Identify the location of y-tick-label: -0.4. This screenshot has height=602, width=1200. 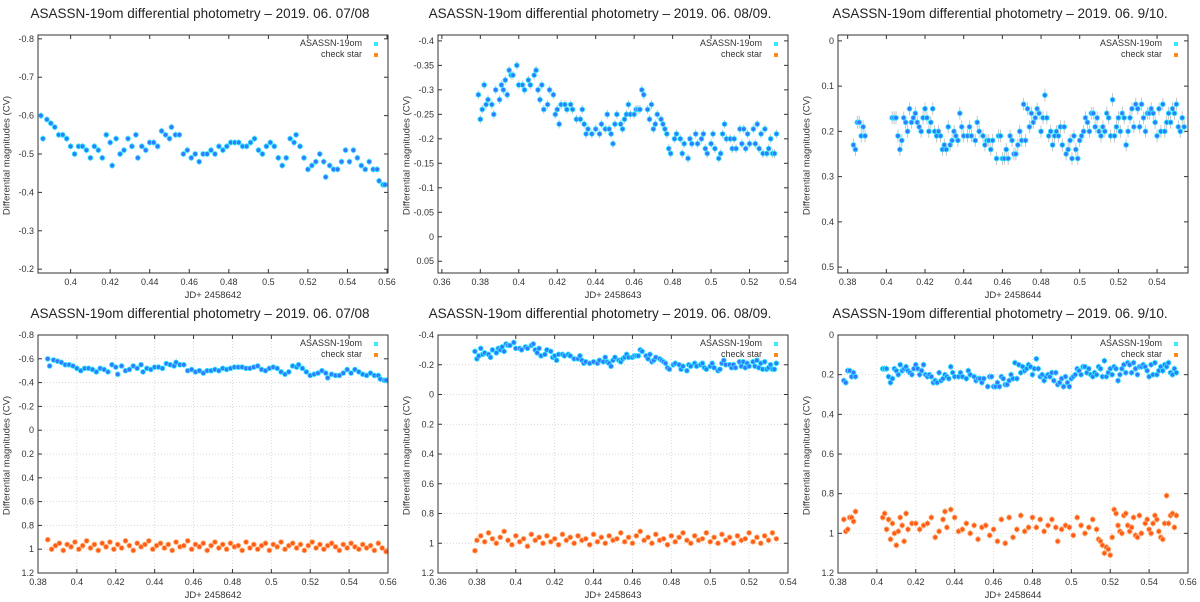
(426, 41).